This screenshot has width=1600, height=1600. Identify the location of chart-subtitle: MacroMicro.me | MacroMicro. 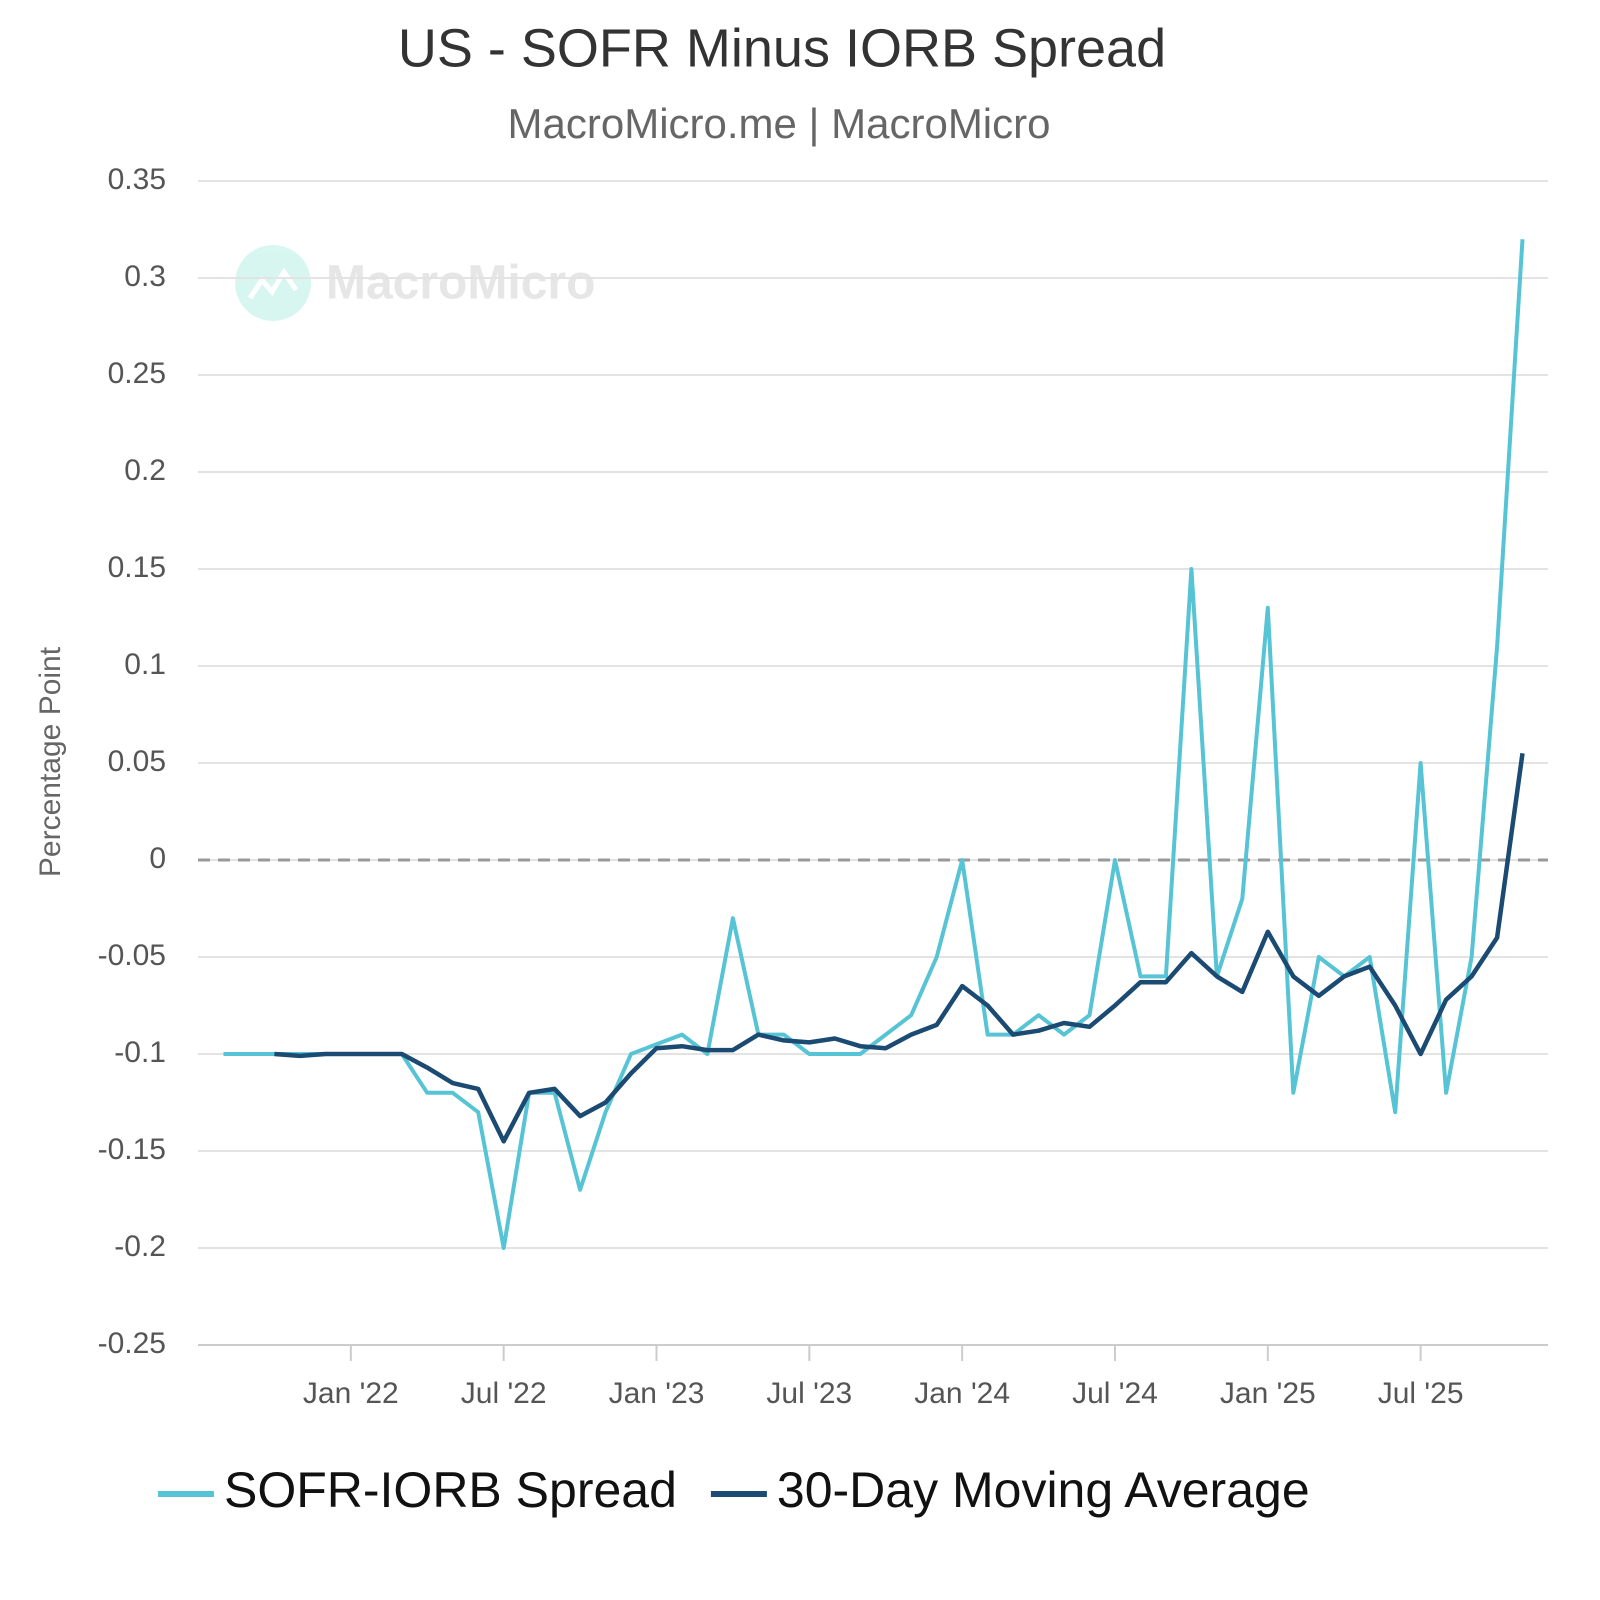
(779, 123).